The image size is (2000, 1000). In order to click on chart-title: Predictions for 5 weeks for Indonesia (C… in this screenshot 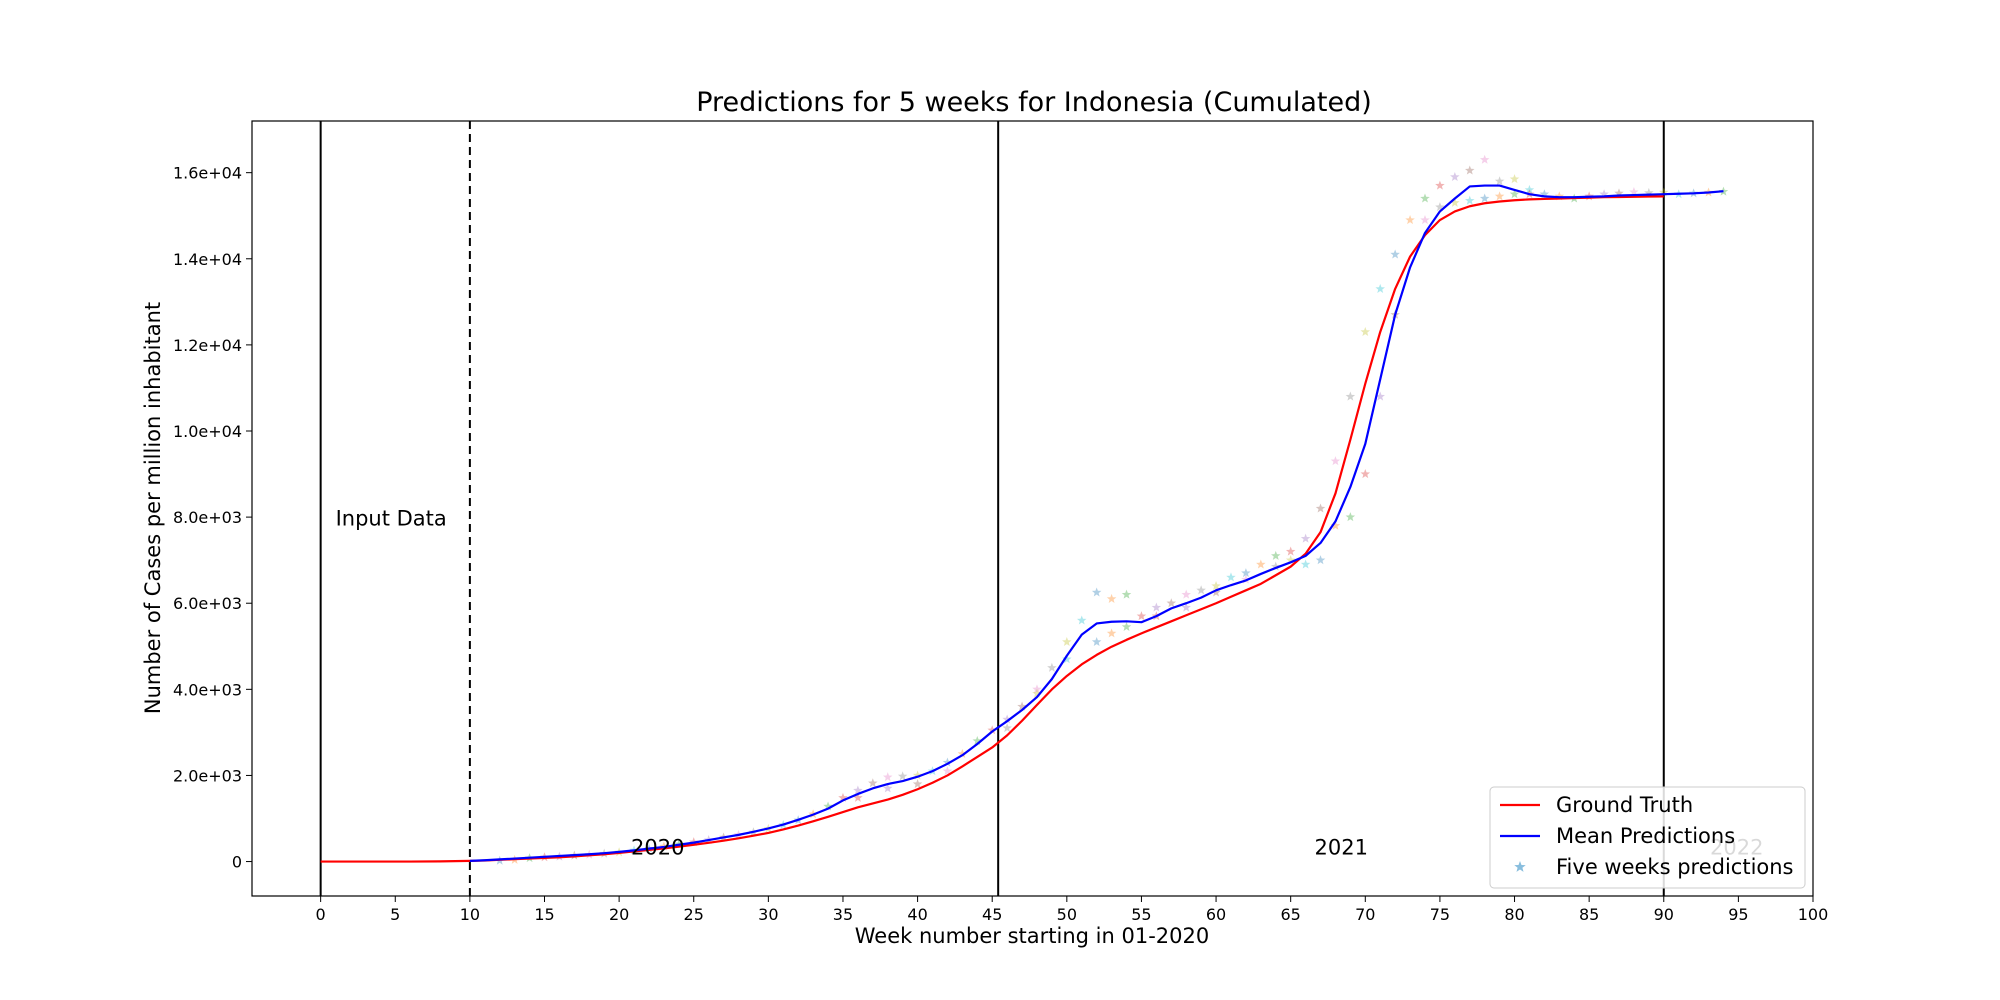, I will do `click(1034, 102)`.